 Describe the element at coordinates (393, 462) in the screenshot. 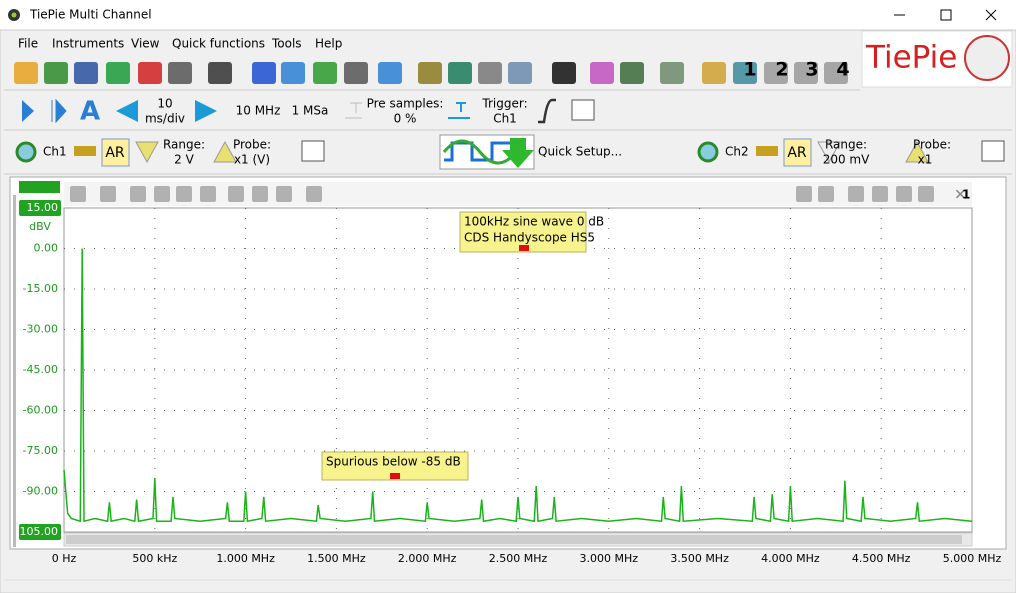

I see `annotation-text: Spurious below -85 dB` at that location.